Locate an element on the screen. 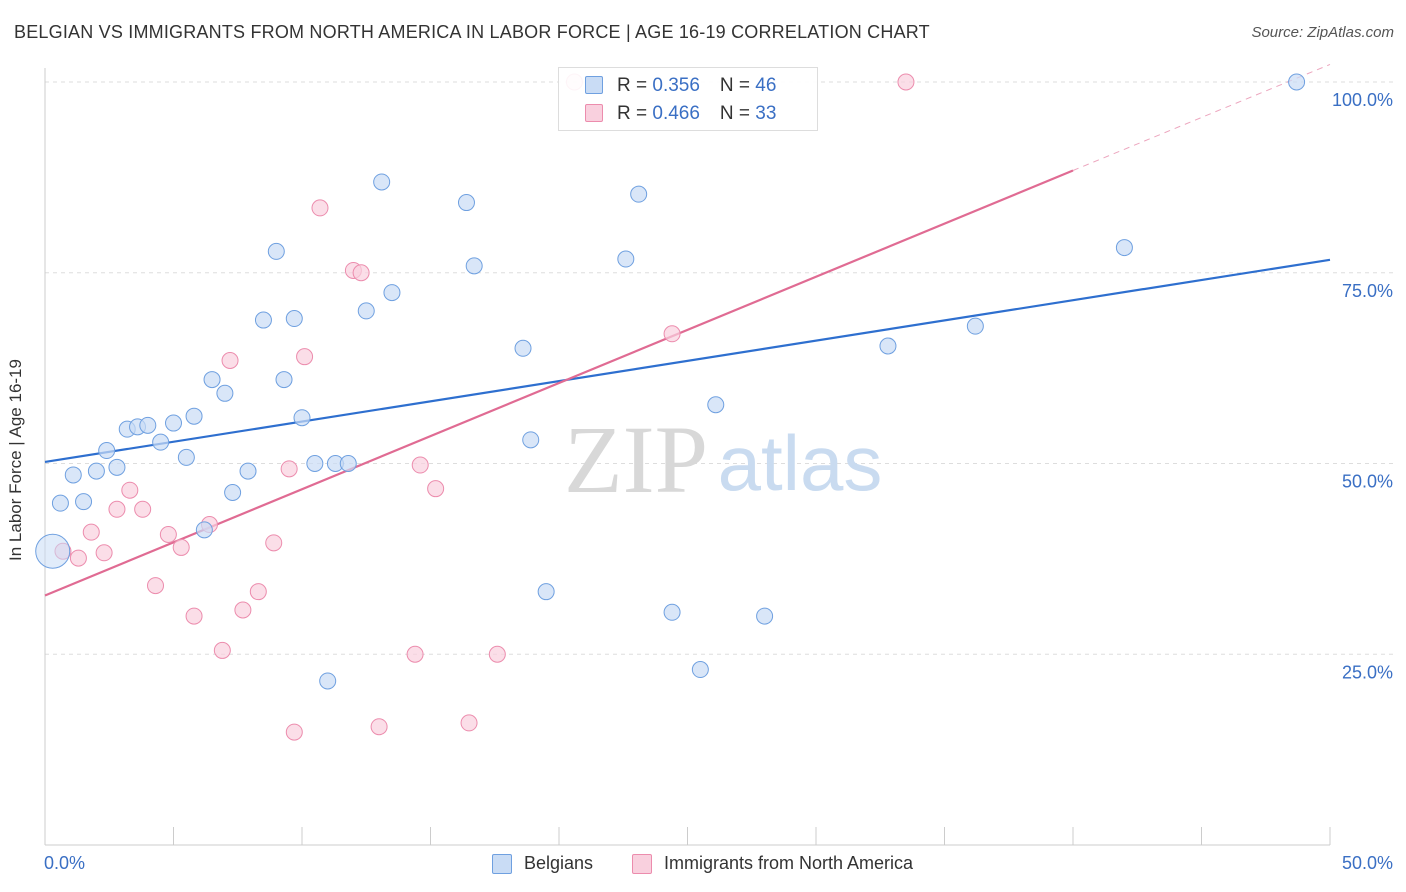  watermark-atlas: atlas is located at coordinates (800, 463).